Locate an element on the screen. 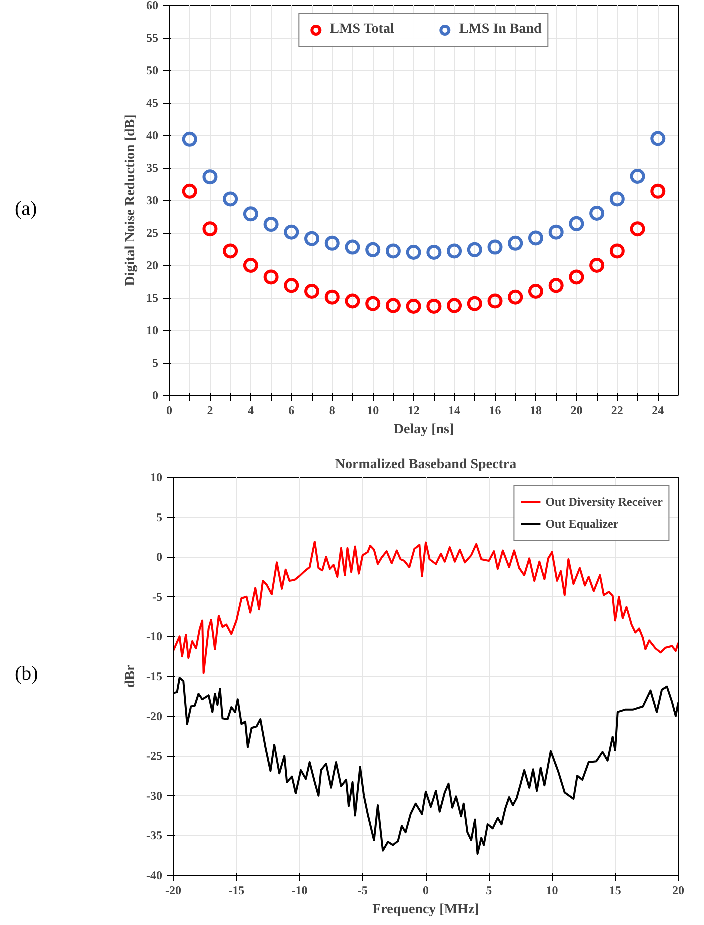 Image resolution: width=704 pixels, height=925 pixels. y-tick-label: -35 is located at coordinates (154, 835).